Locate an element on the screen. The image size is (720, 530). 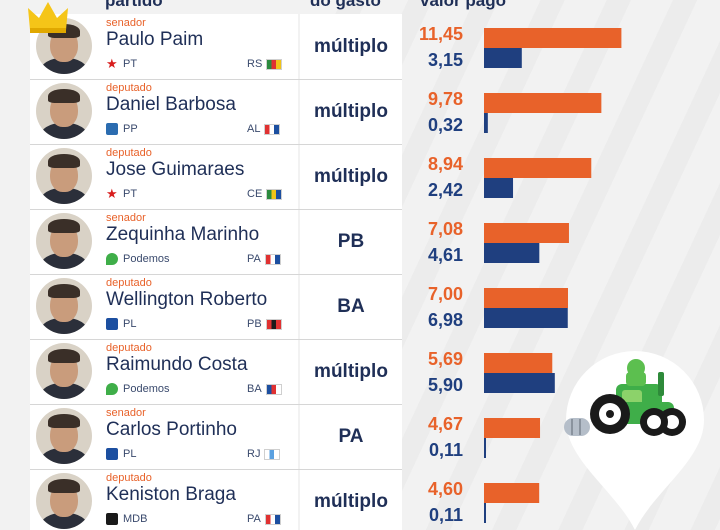
party-label: PL is located at coordinates (121, 454).